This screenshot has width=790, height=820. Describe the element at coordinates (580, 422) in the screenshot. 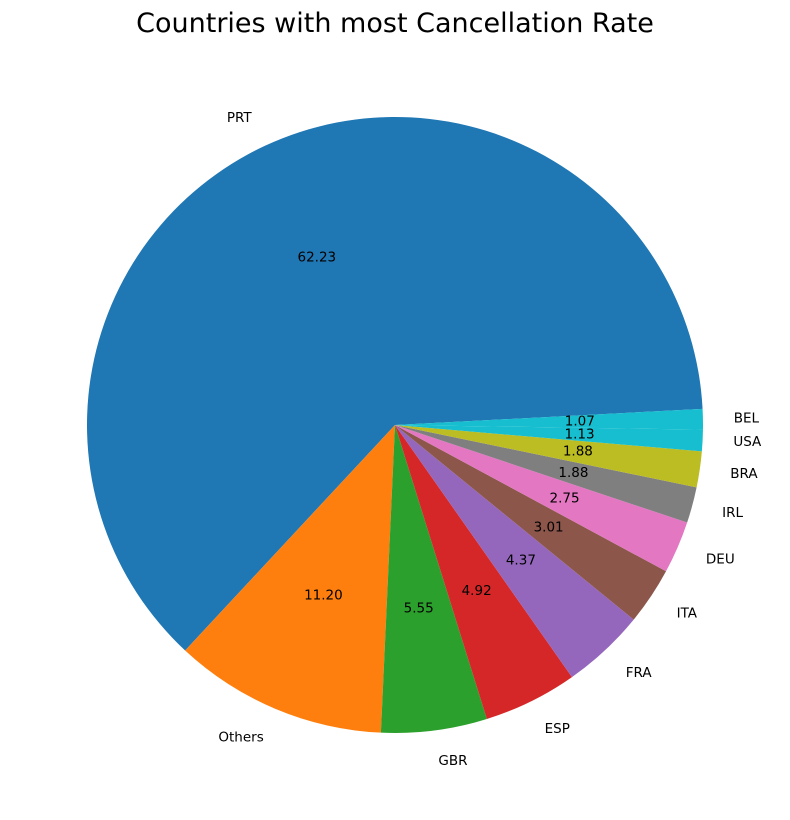

I see `value-label-bel: 1.07` at that location.